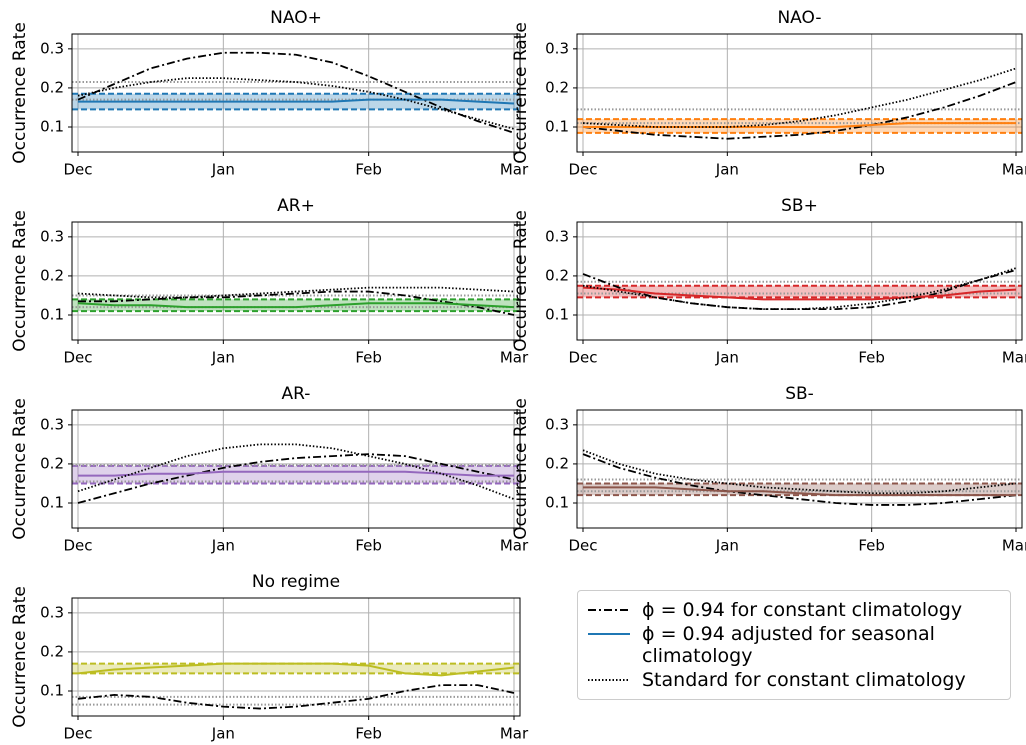  What do you see at coordinates (799, 206) in the screenshot?
I see `panel-title: SB+` at bounding box center [799, 206].